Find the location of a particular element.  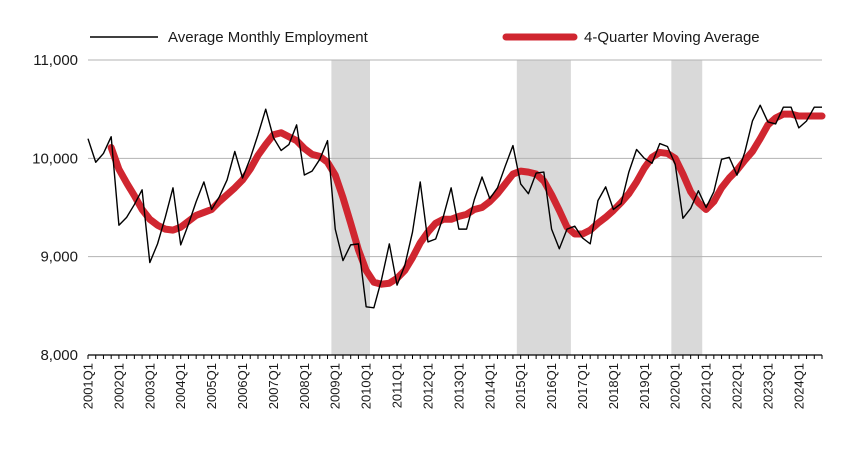

x-tick-label: 2020Q1 is located at coordinates (675, 386).